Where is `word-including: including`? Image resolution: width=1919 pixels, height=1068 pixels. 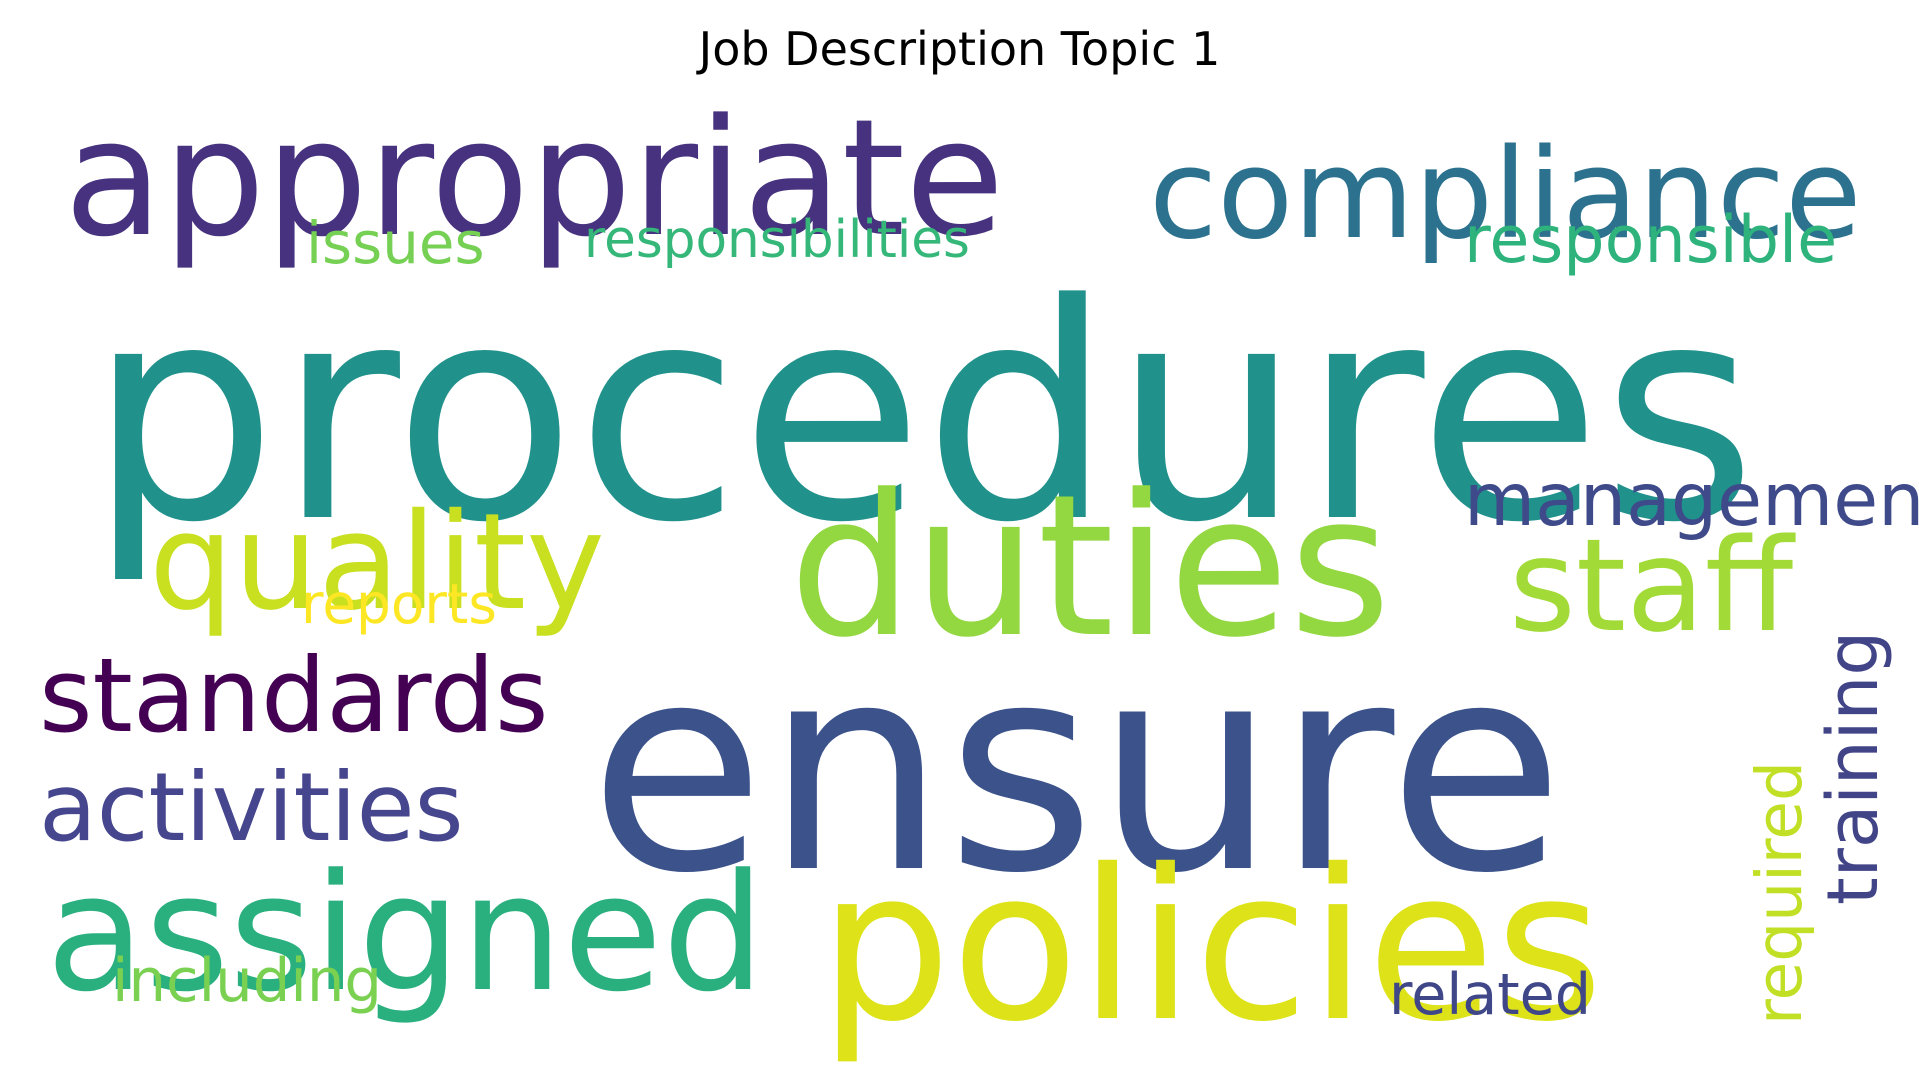
word-including: including is located at coordinates (247, 981).